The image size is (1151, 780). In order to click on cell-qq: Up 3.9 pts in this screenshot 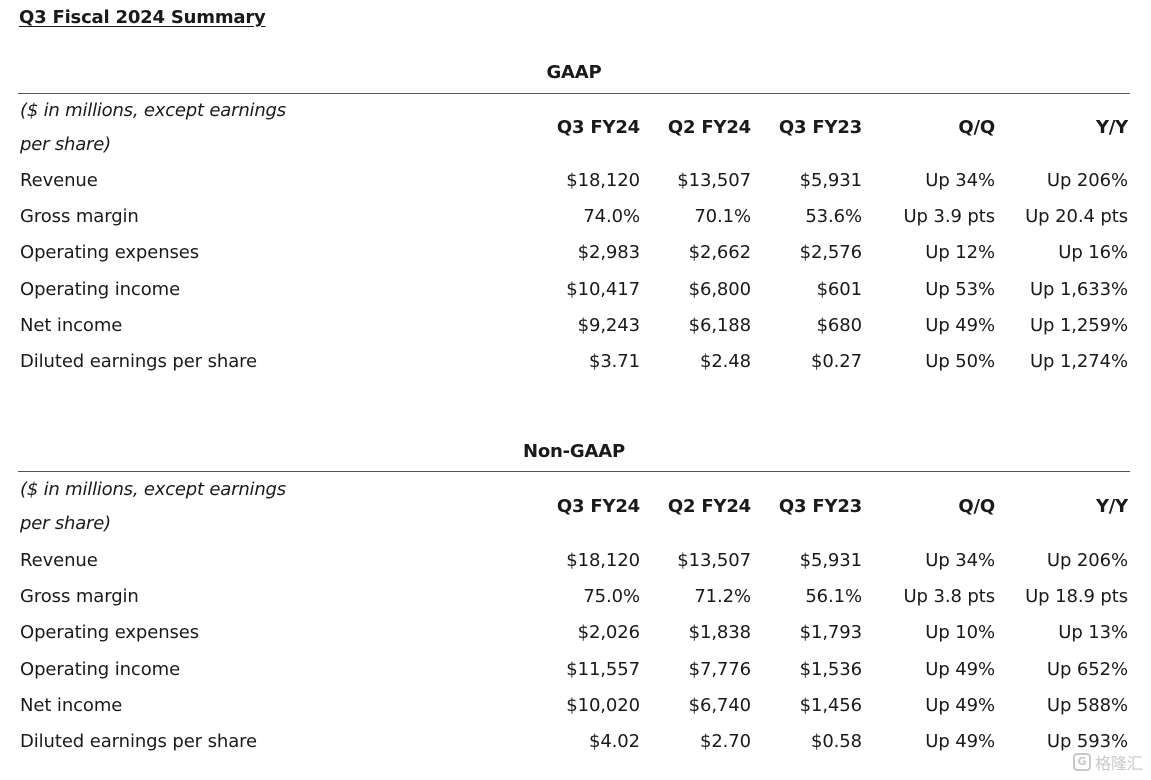, I will do `click(949, 217)`.